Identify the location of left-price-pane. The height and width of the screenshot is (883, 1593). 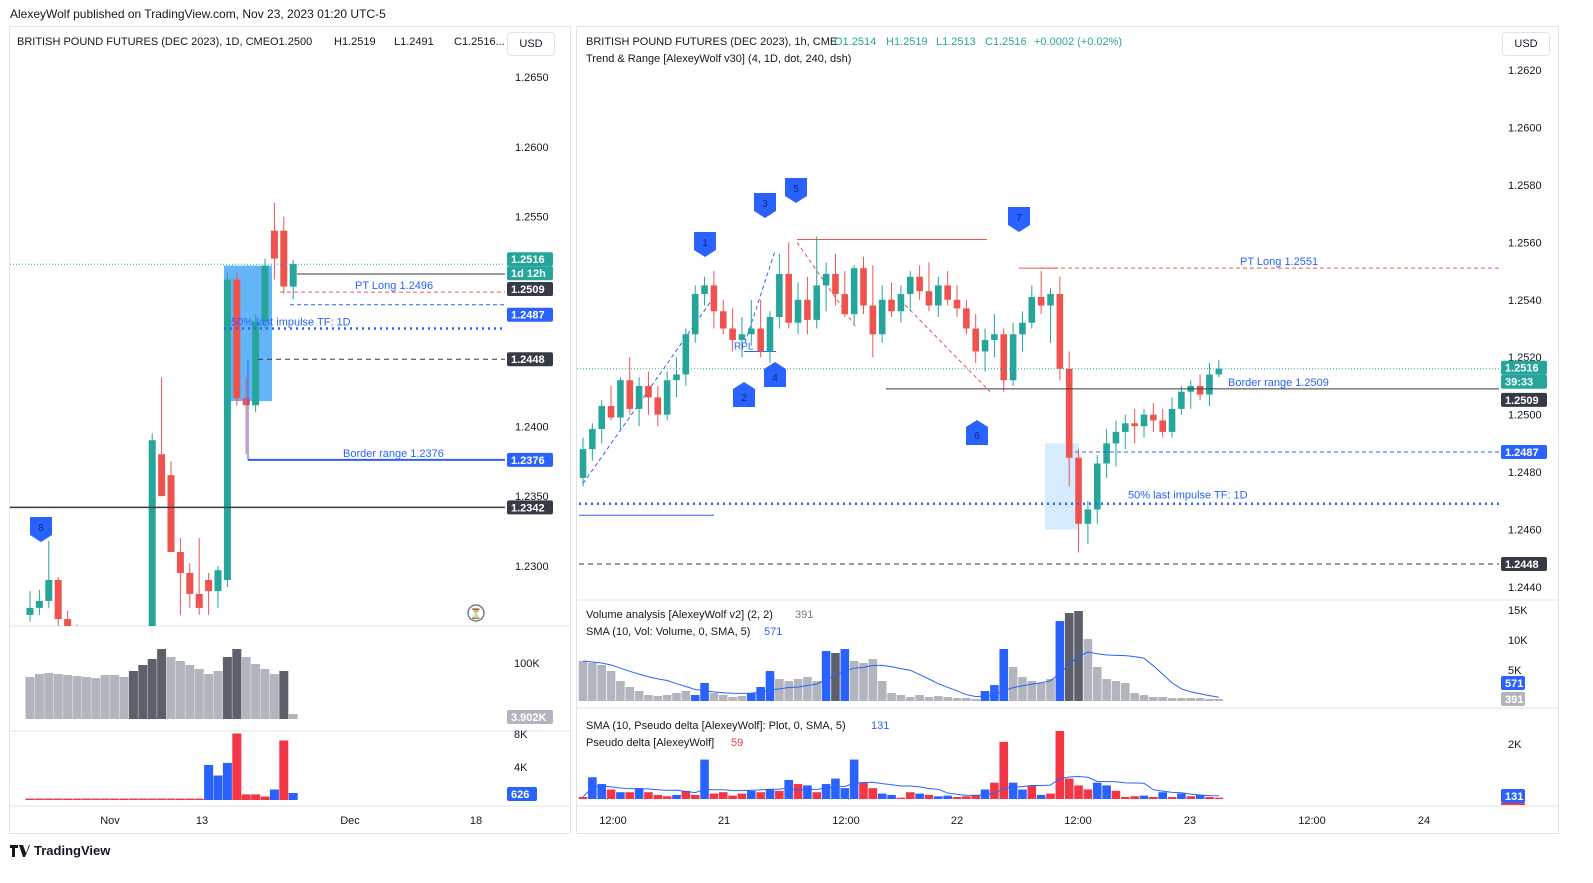
(161, 457).